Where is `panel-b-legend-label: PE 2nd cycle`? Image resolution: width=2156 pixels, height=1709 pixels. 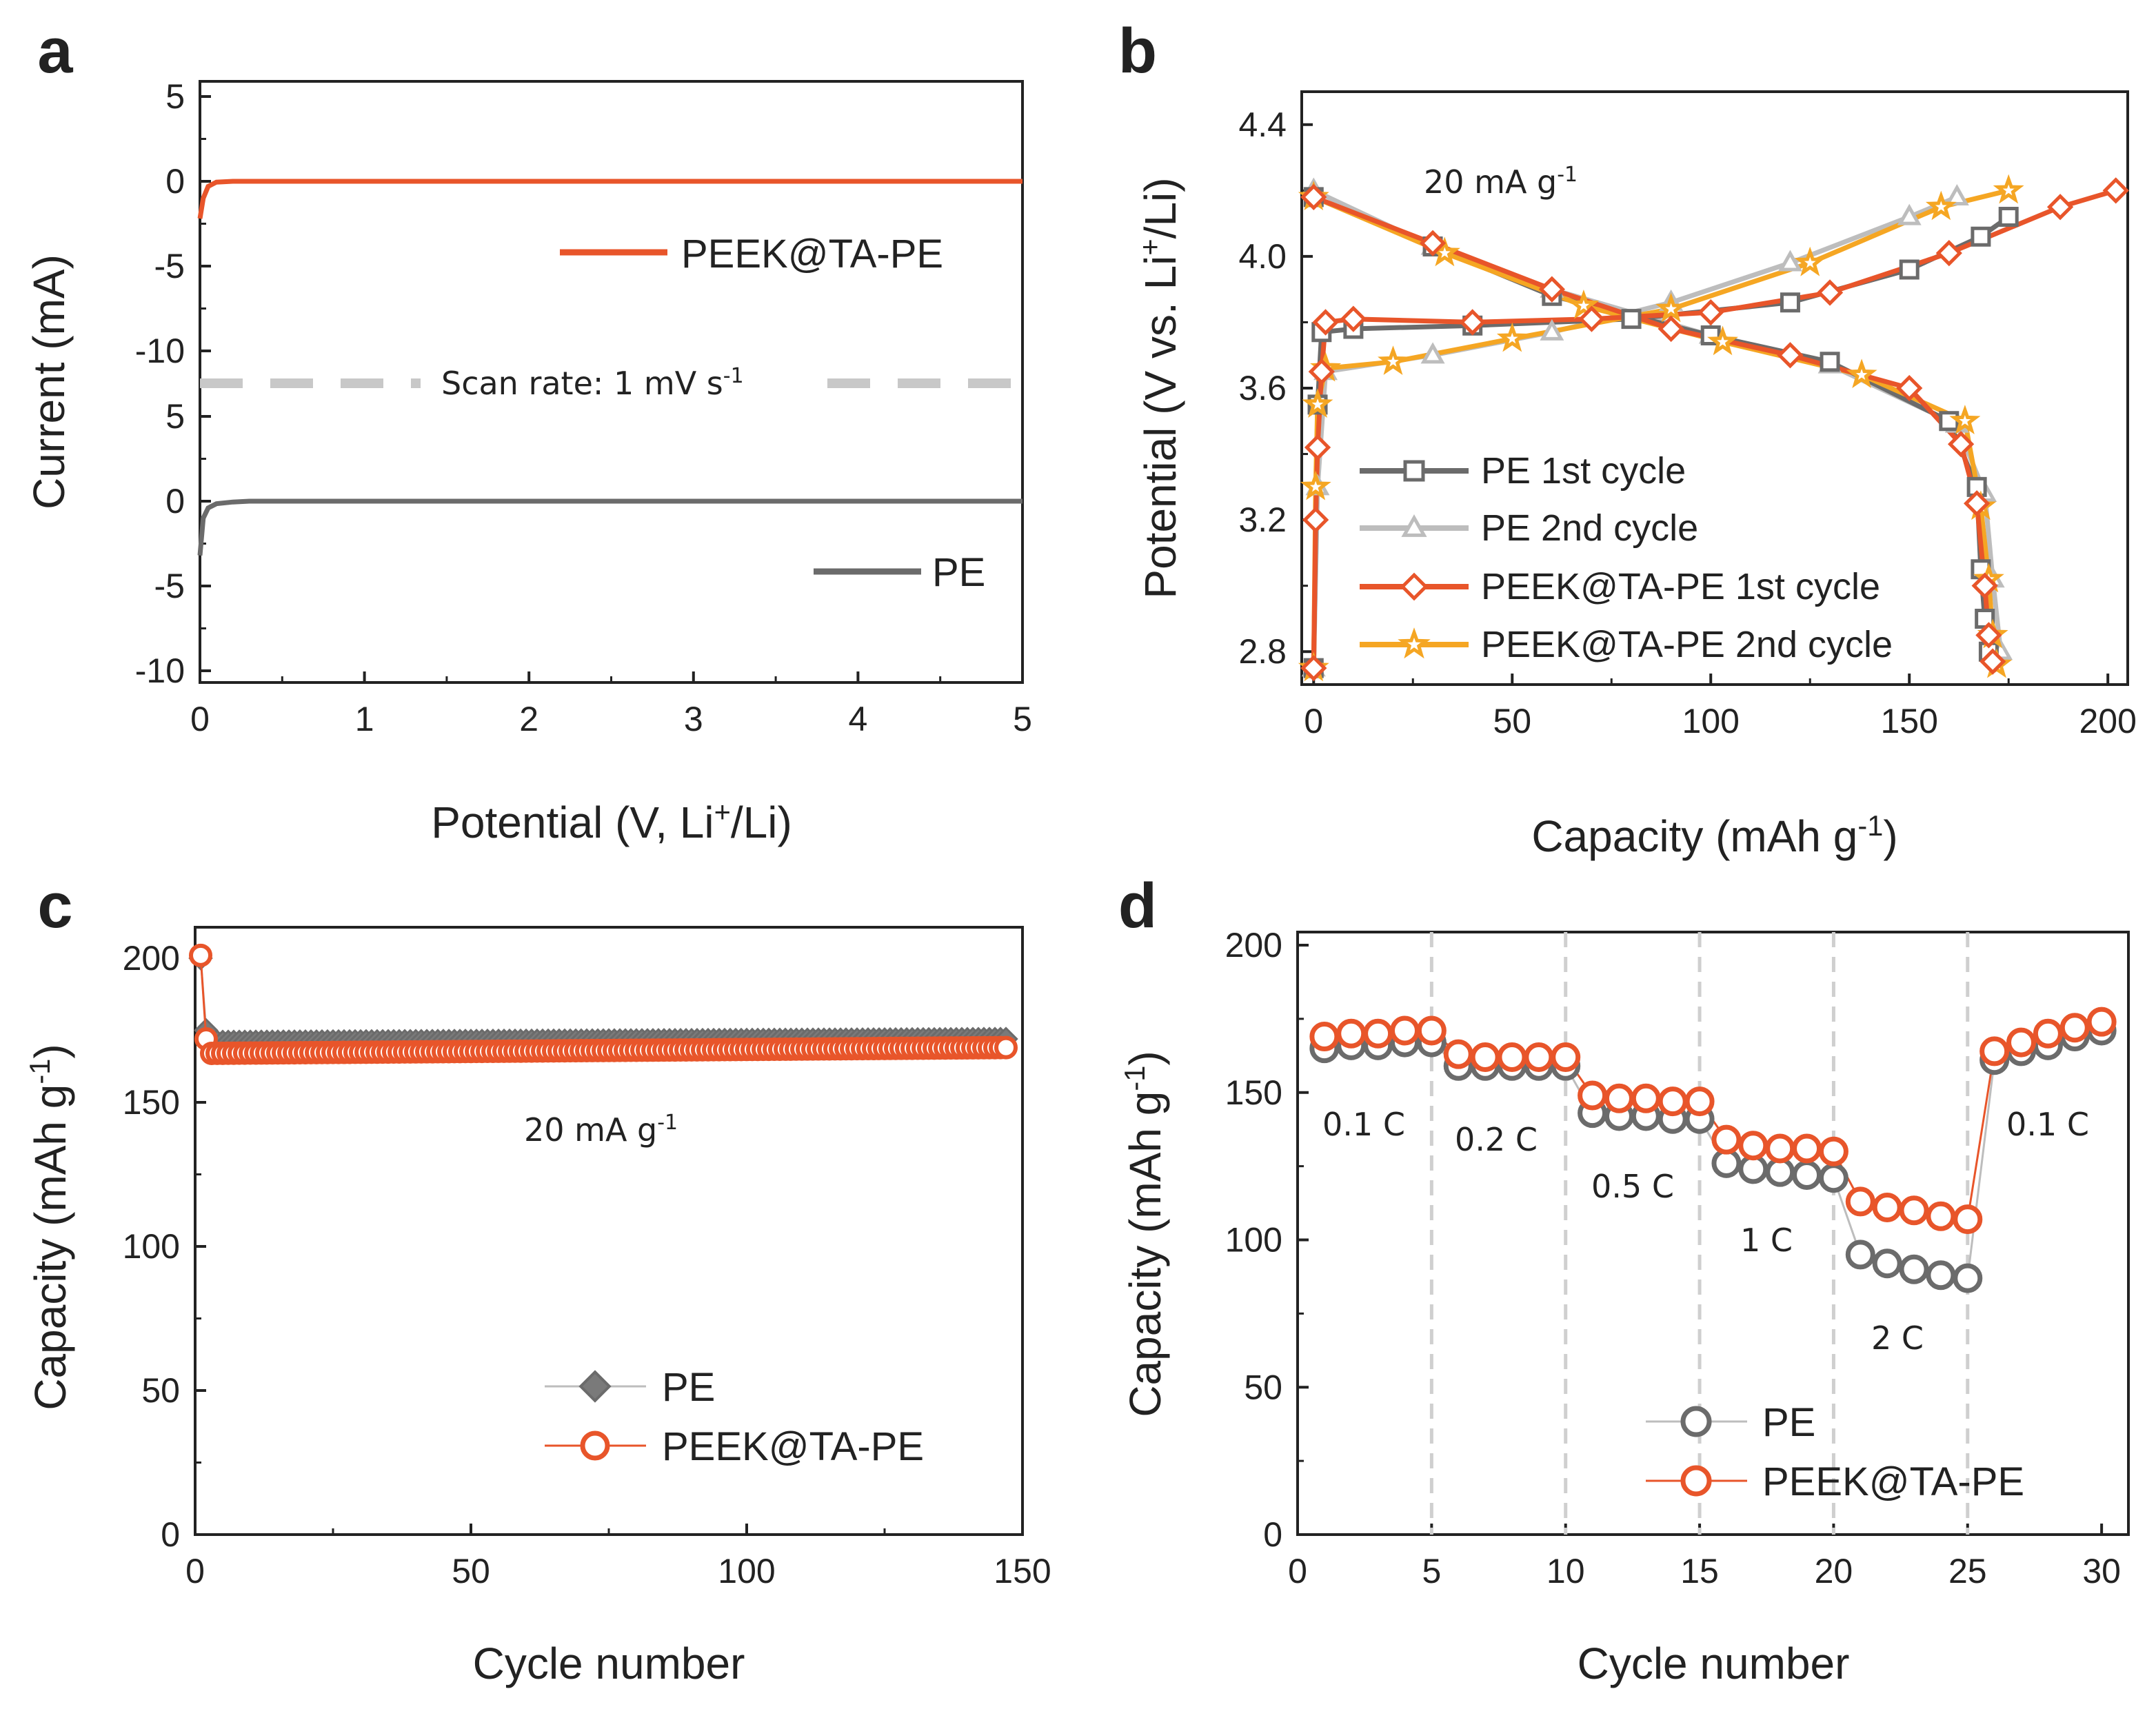 panel-b-legend-label: PE 2nd cycle is located at coordinates (1589, 528).